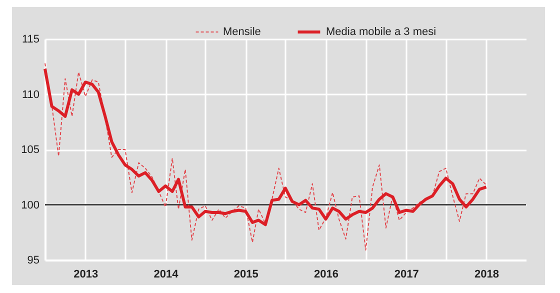 Image resolution: width=560 pixels, height=293 pixels. Describe the element at coordinates (326, 274) in the screenshot. I see `x-tick-label: 2016` at that location.